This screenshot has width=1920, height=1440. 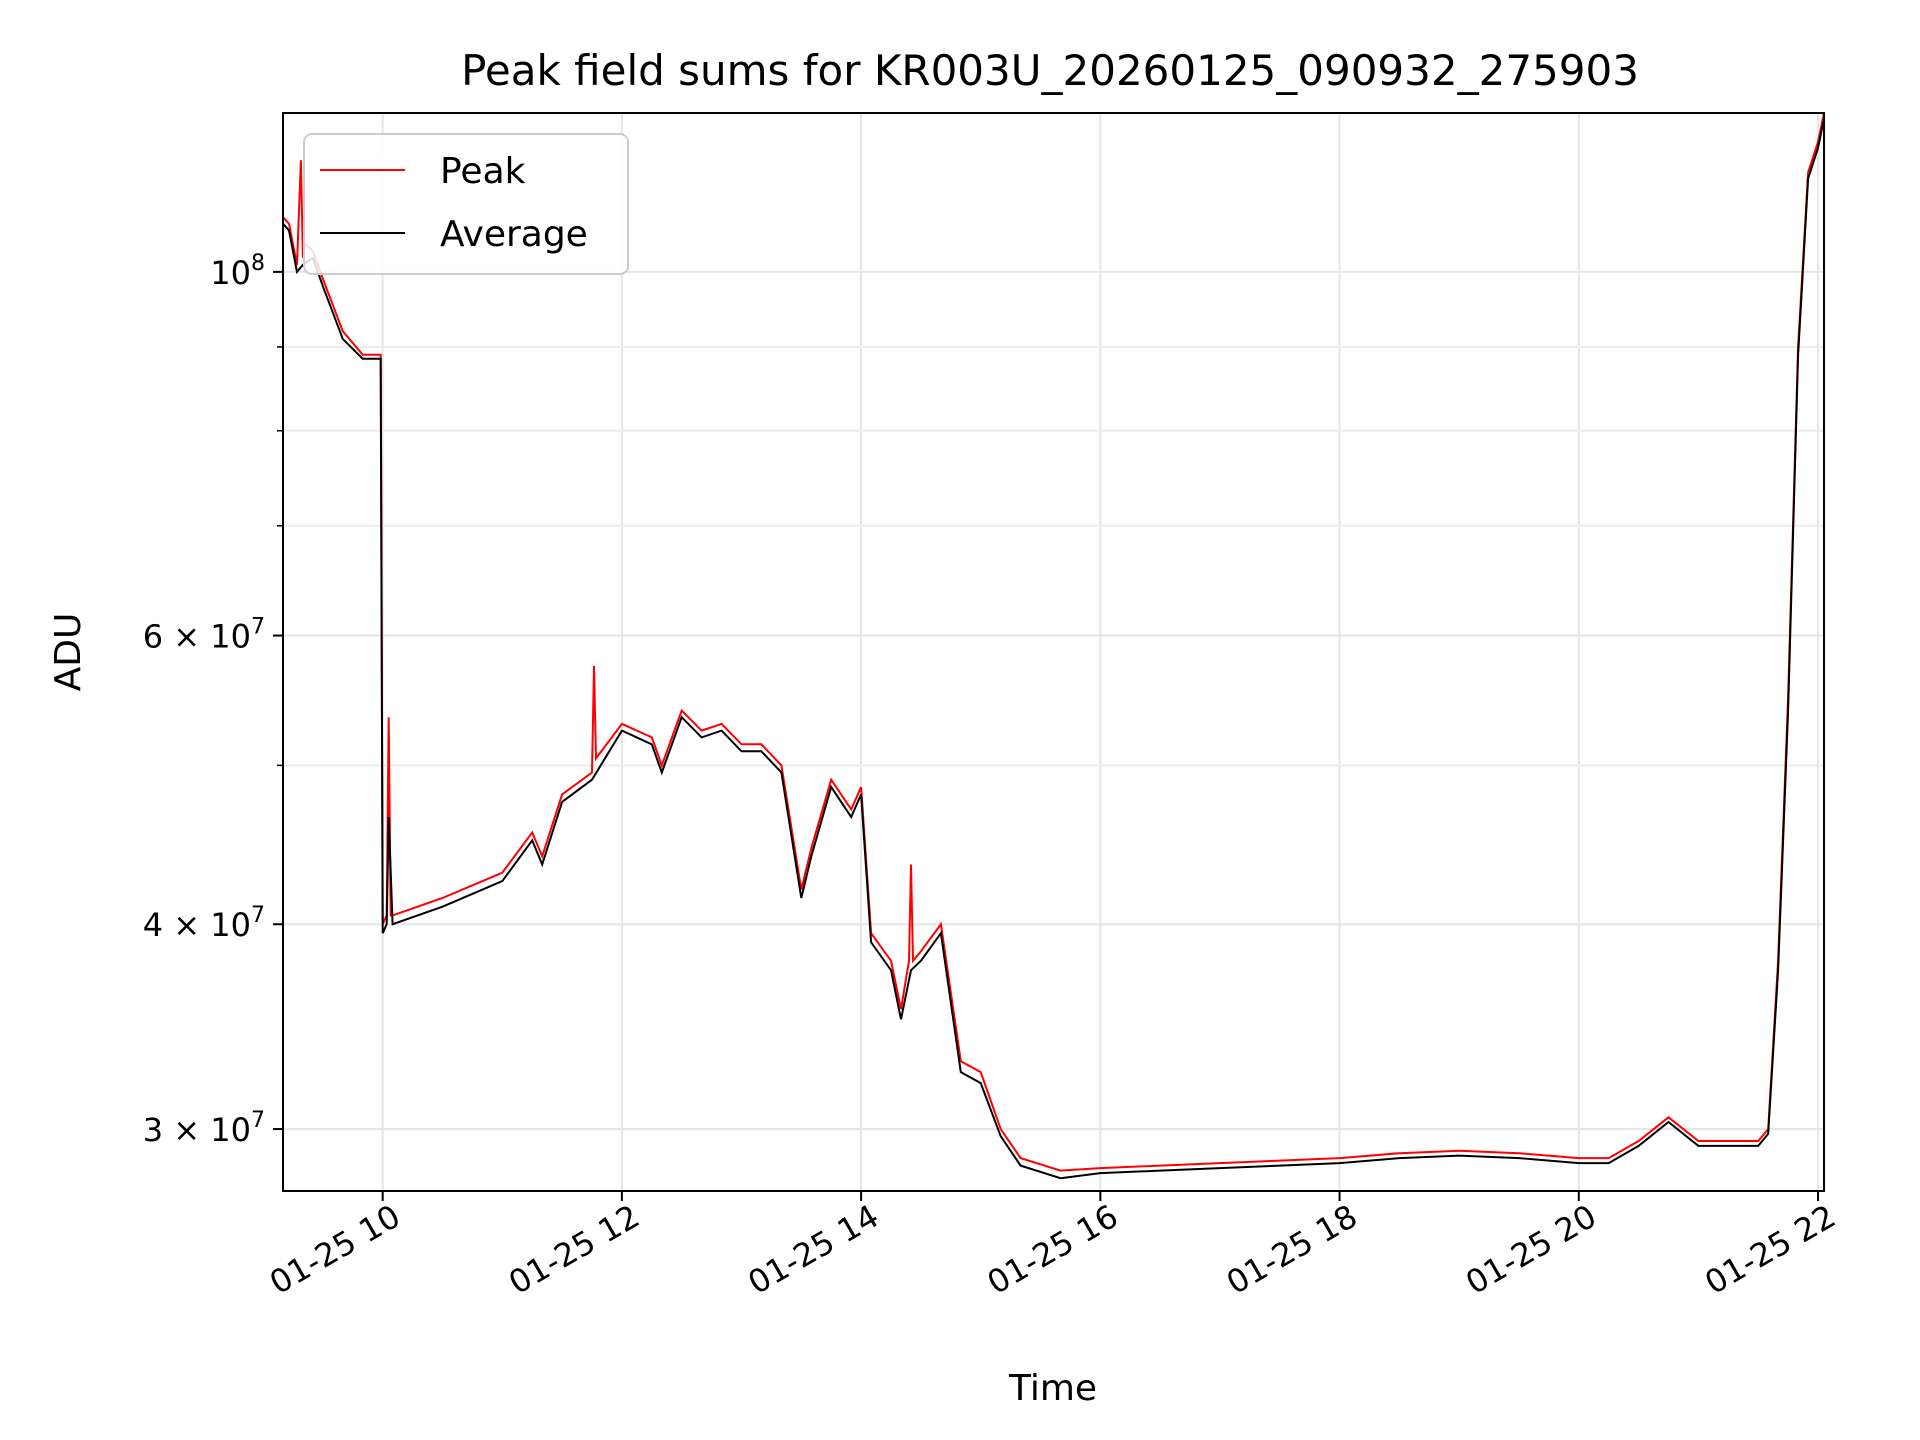 I want to click on legend-label-average: Average, so click(x=514, y=234).